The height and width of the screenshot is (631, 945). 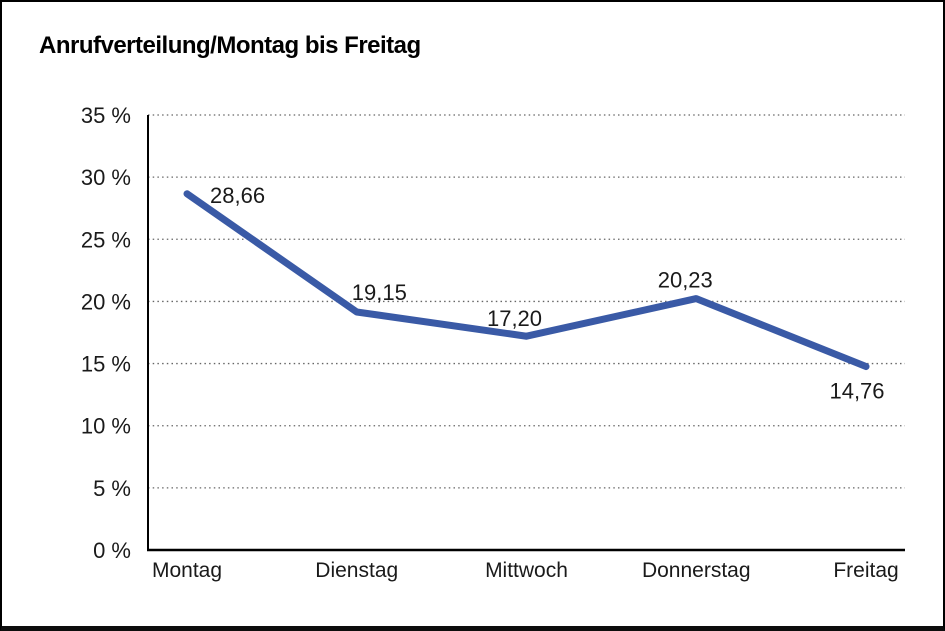 What do you see at coordinates (685, 280) in the screenshot?
I see `data-point-label: 20,23` at bounding box center [685, 280].